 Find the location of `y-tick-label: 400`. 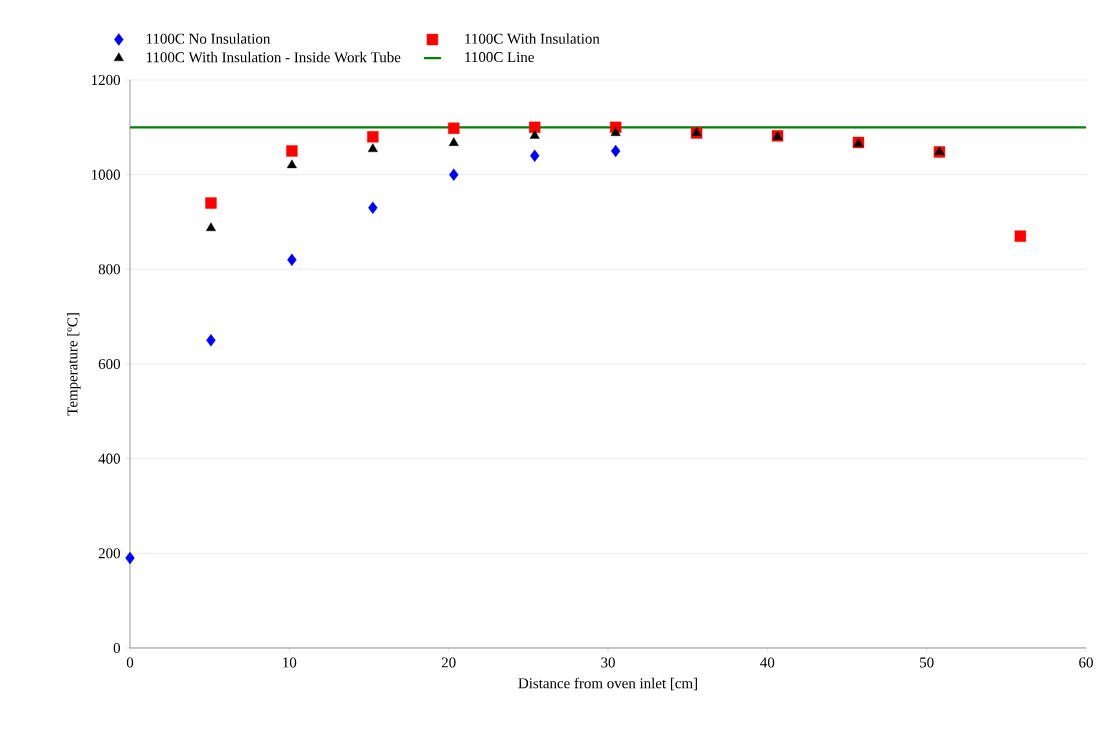

y-tick-label: 400 is located at coordinates (109, 458).